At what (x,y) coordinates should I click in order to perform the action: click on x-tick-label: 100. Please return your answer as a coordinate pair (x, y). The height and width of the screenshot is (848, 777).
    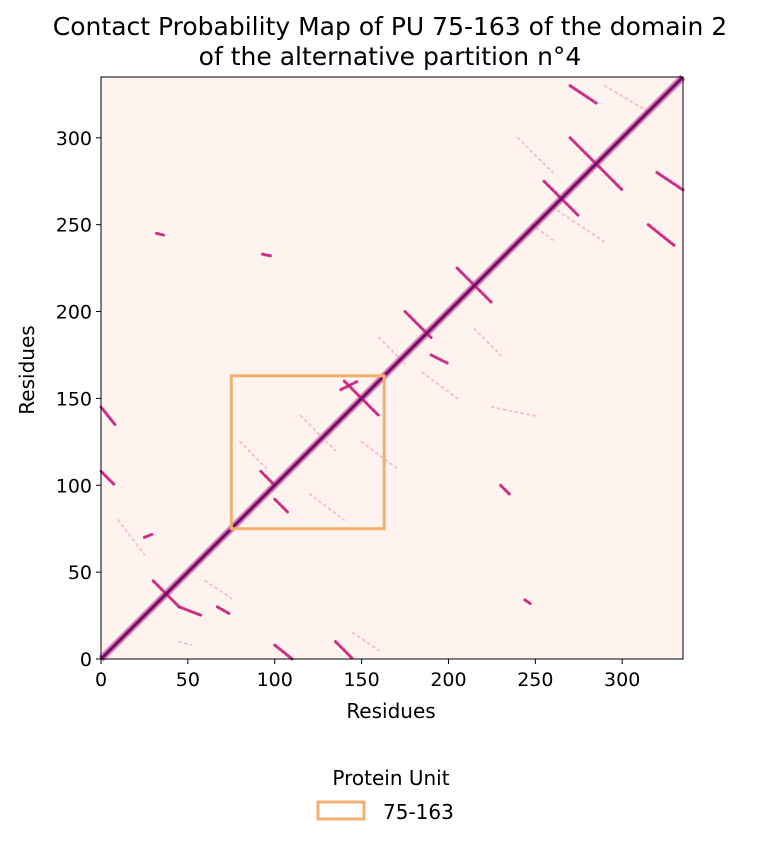
    Looking at the image, I should click on (275, 680).